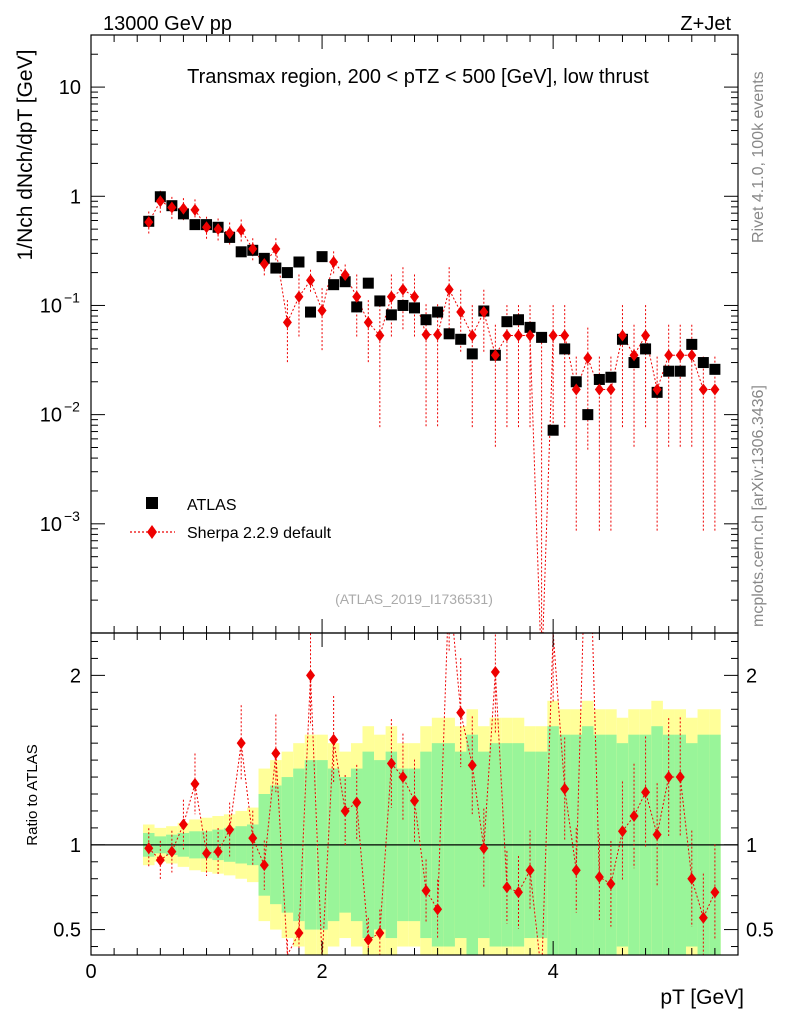  Describe the element at coordinates (414, 599) in the screenshot. I see `analysis-watermark: (ATLAS_2019_I1736531)` at that location.